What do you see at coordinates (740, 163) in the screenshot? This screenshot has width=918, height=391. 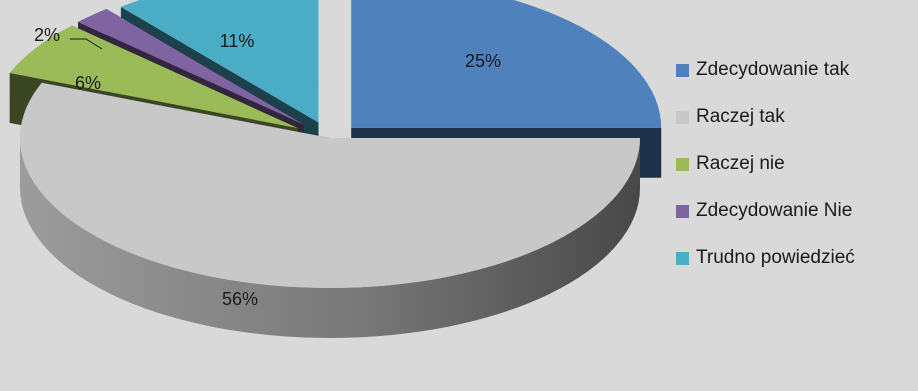 I see `legend-label: Raczej nie` at bounding box center [740, 163].